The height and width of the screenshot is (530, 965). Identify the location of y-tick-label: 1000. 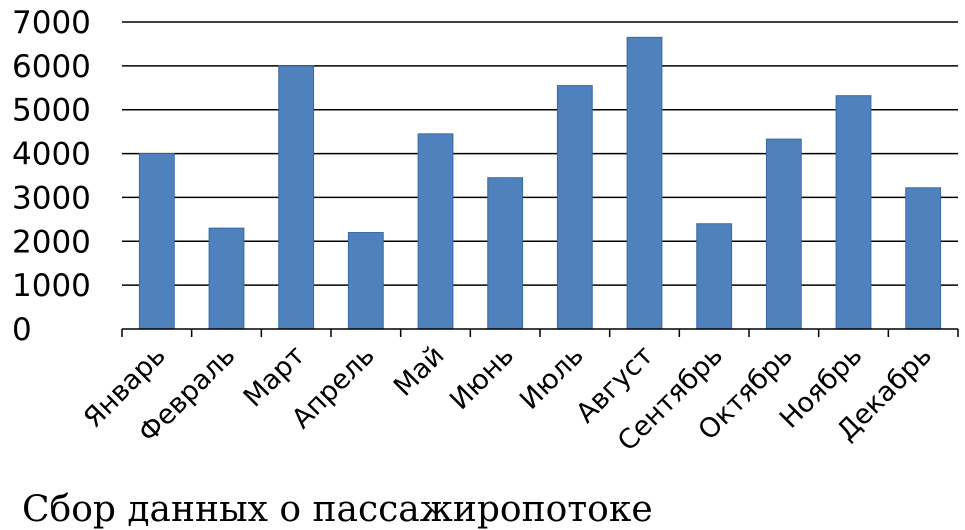
(51, 286).